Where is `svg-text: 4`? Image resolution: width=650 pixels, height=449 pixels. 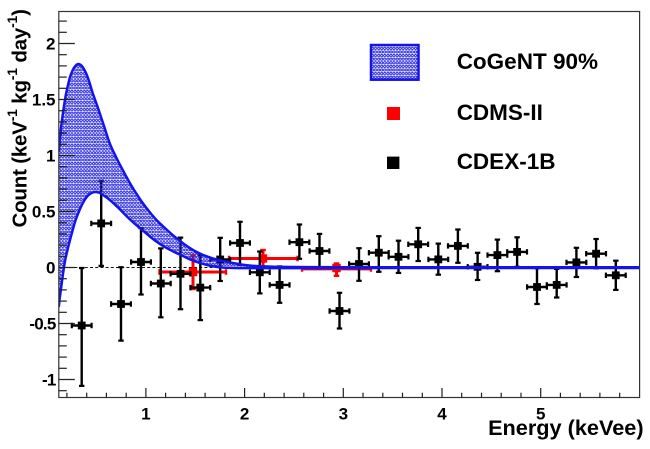 svg-text: 4 is located at coordinates (442, 414).